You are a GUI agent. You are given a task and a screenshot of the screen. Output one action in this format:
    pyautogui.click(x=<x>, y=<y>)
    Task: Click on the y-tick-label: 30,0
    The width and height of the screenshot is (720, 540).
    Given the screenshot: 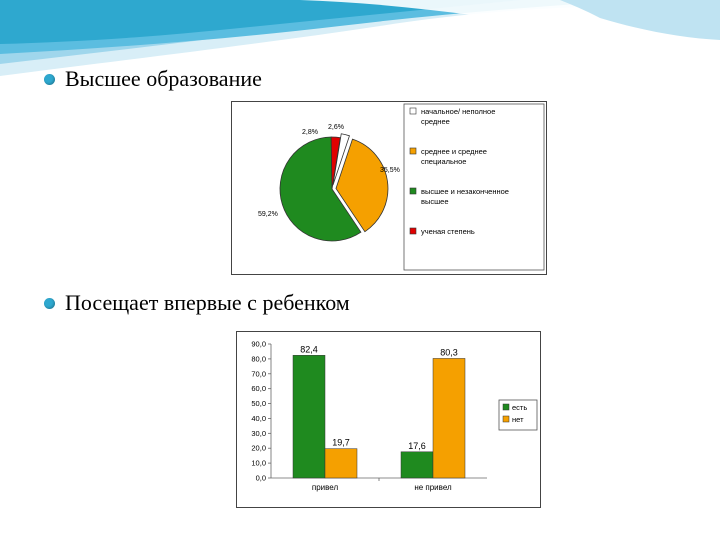 What is the action you would take?
    pyautogui.click(x=258, y=433)
    